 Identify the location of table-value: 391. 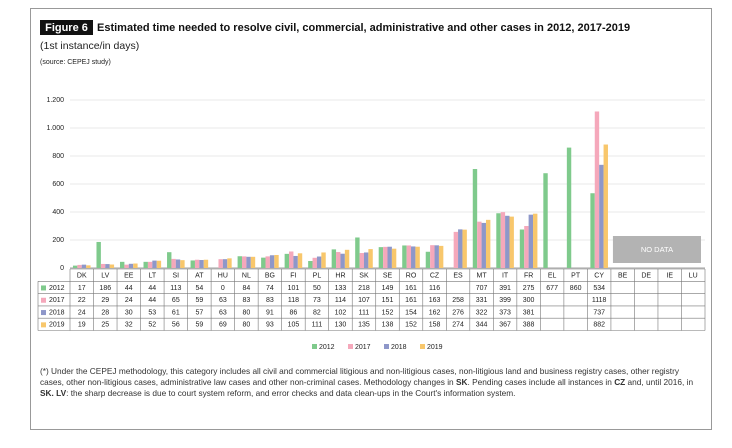
(505, 288).